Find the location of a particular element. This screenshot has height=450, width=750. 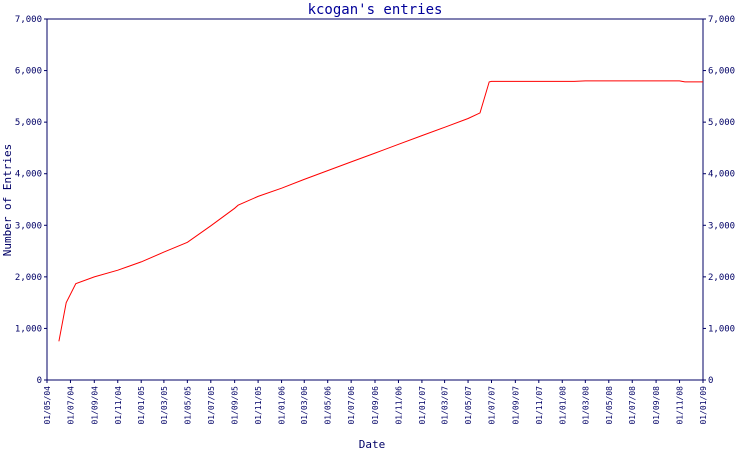

x-tick-label: 01/03/08 is located at coordinates (585, 405).